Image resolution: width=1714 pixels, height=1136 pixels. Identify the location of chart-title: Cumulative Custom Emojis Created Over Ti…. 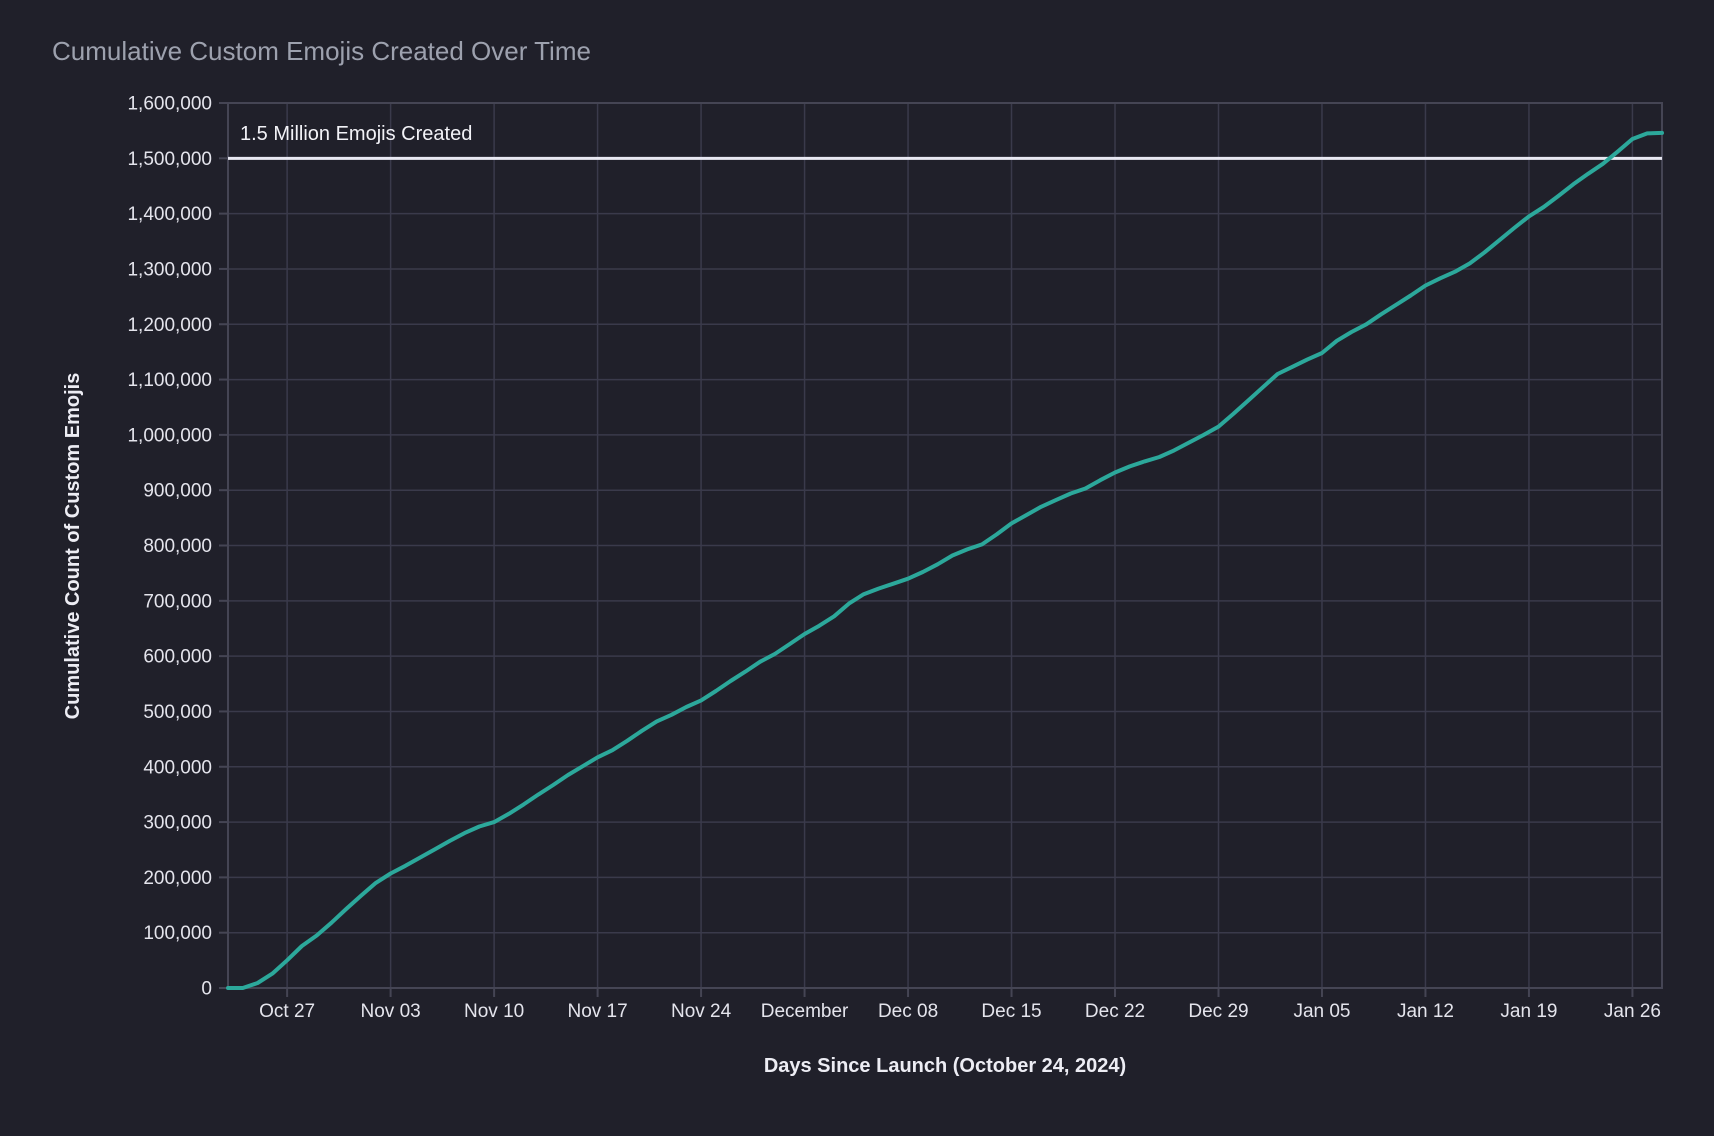
(321, 51).